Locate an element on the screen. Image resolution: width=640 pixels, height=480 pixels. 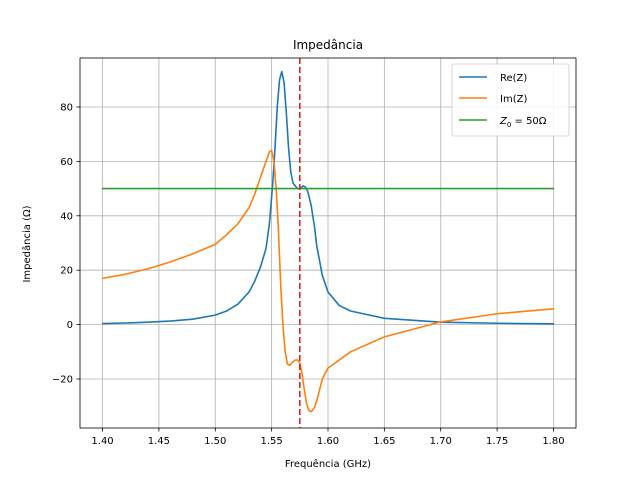
legend: Re(Z) Im(Z) Z0 = 50Ω is located at coordinates (510, 100).